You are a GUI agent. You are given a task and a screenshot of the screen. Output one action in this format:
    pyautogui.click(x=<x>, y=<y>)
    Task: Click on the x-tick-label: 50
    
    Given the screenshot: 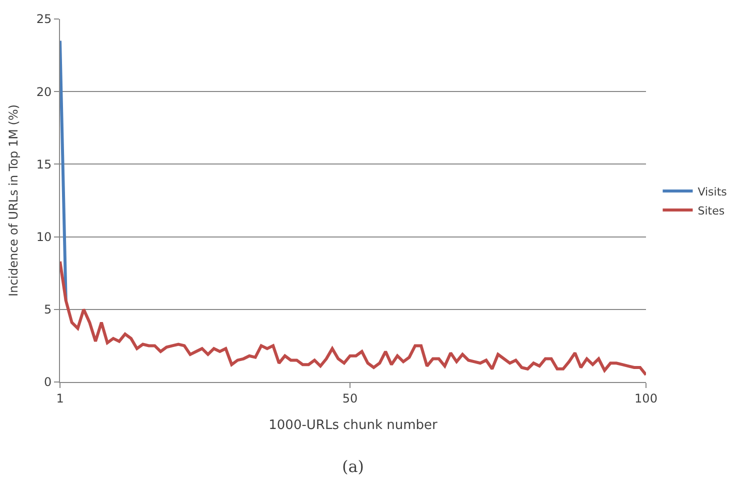 What is the action you would take?
    pyautogui.click(x=350, y=398)
    